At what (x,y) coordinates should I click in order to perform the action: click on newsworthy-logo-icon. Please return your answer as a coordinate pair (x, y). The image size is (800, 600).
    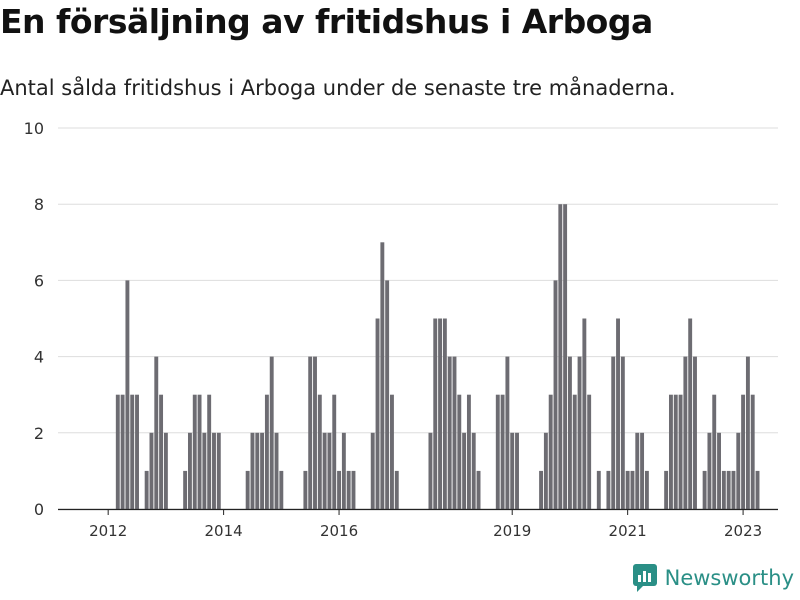
    Looking at the image, I should click on (644, 578).